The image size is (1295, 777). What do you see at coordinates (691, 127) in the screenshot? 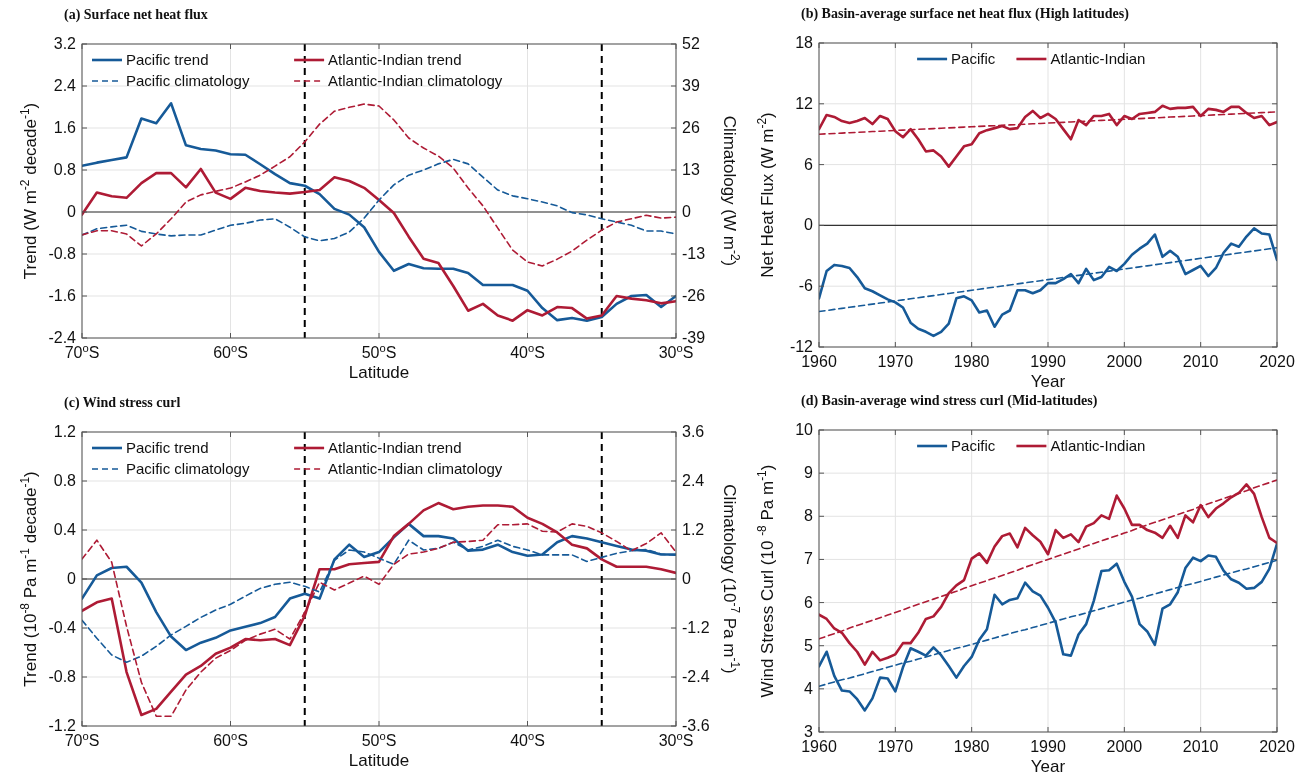
I see `y2-tick-label: 26` at bounding box center [691, 127].